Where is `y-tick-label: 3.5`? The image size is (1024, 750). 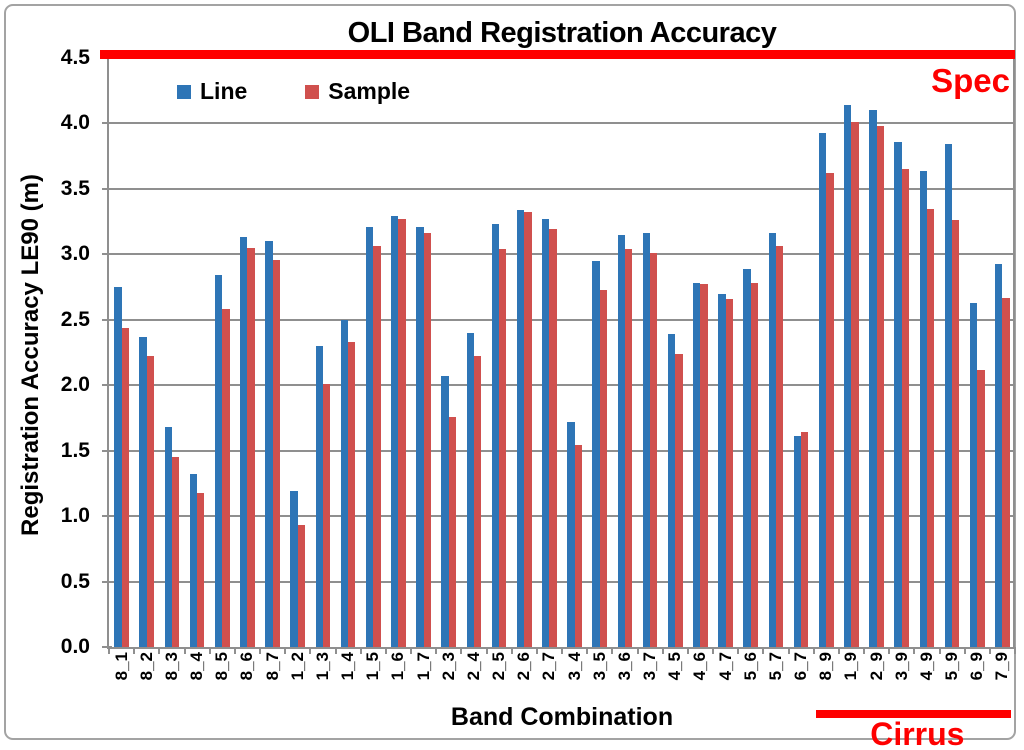 y-tick-label: 3.5 is located at coordinates (75, 188).